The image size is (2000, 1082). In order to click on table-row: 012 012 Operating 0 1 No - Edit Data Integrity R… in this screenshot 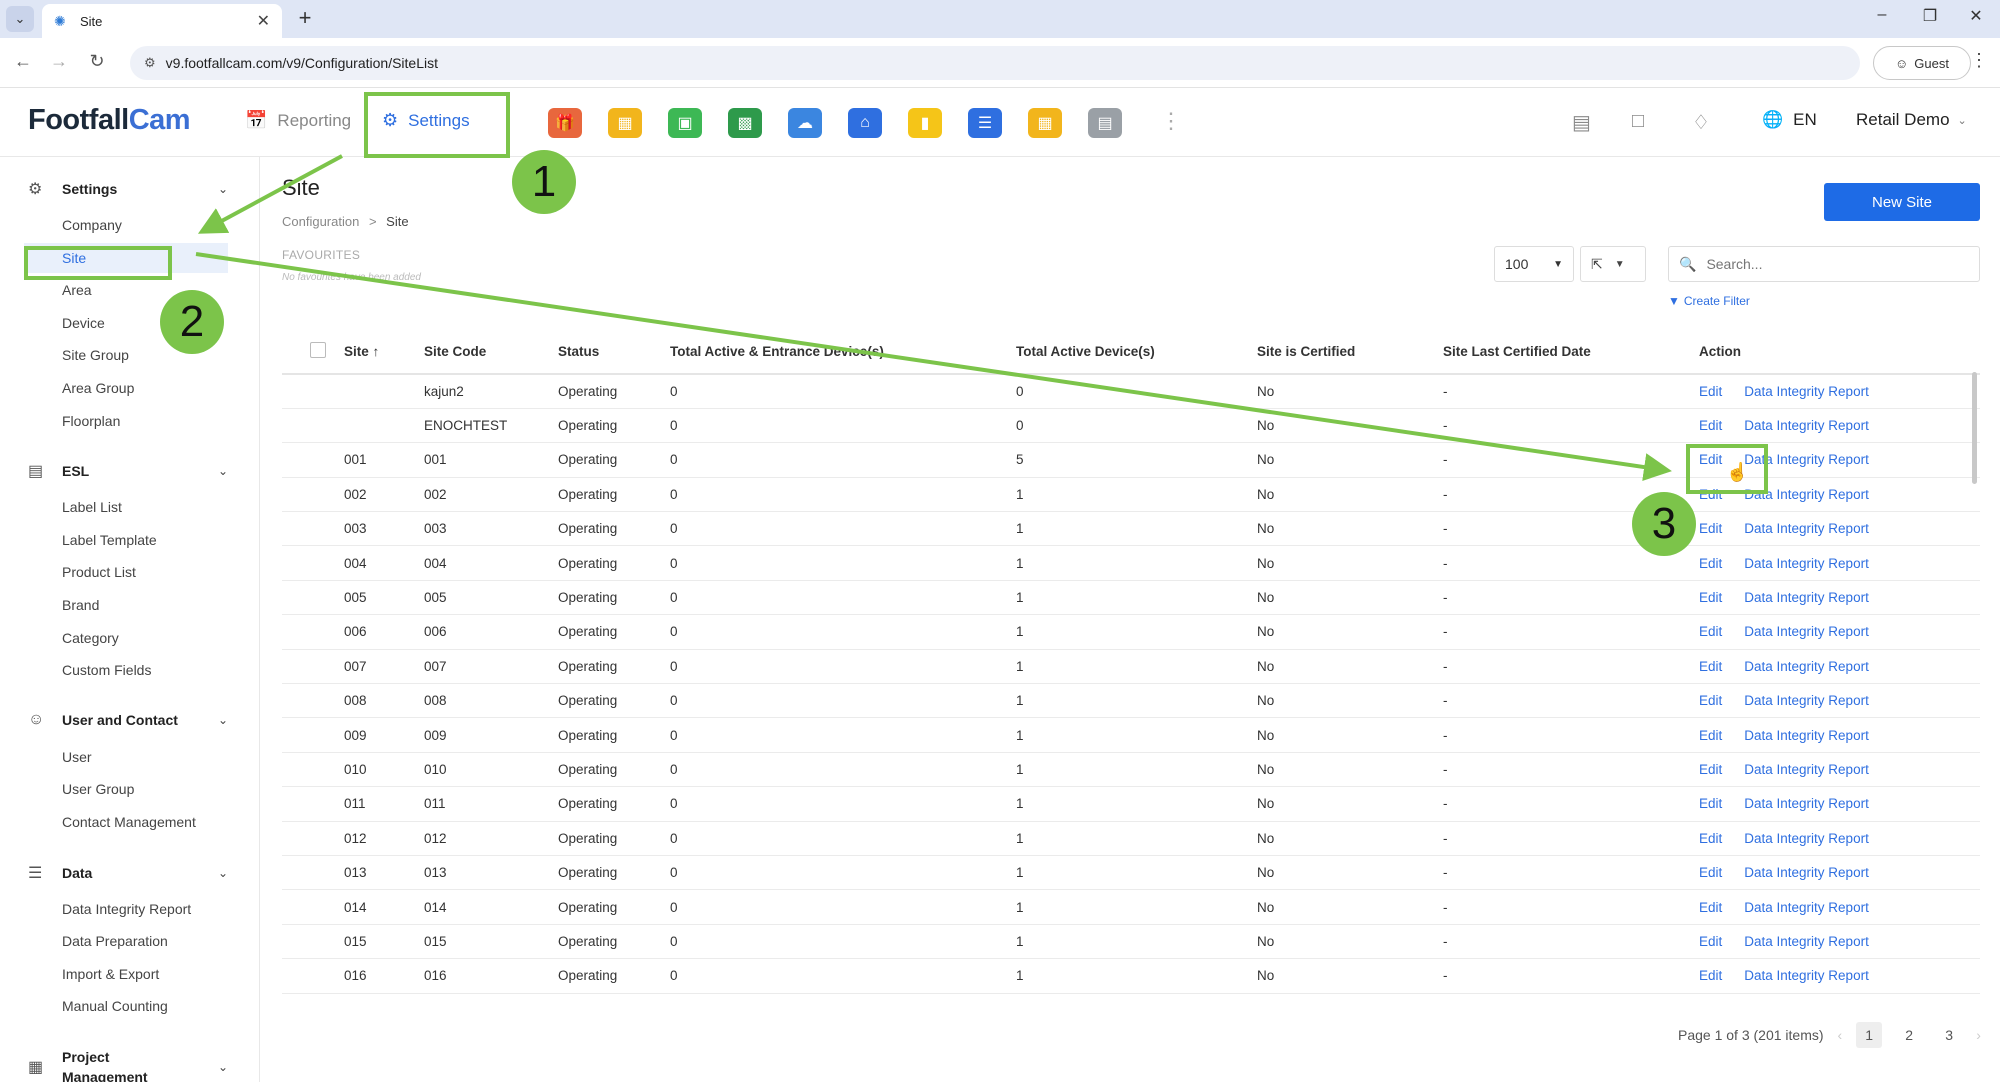, I will do `click(1131, 838)`.